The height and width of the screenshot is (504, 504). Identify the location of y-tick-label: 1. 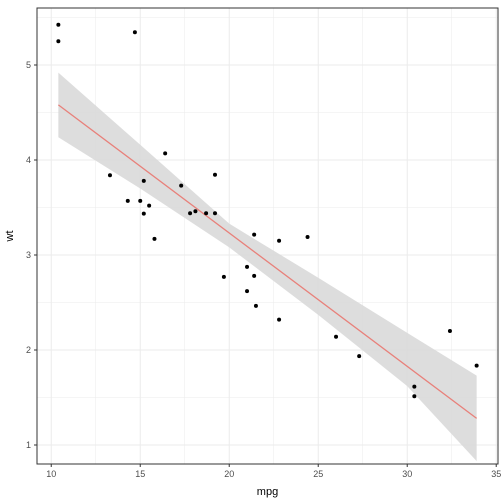
(28, 445).